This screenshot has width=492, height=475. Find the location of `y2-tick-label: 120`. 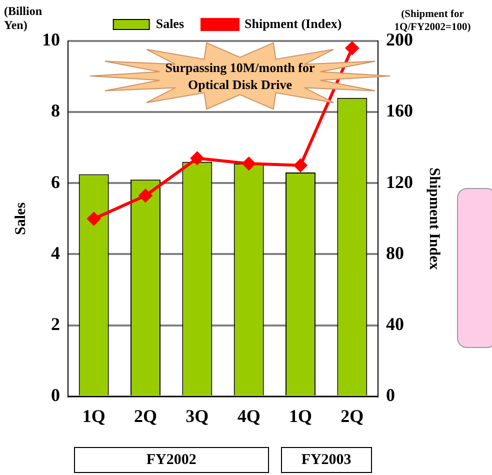

y2-tick-label: 120 is located at coordinates (399, 182).